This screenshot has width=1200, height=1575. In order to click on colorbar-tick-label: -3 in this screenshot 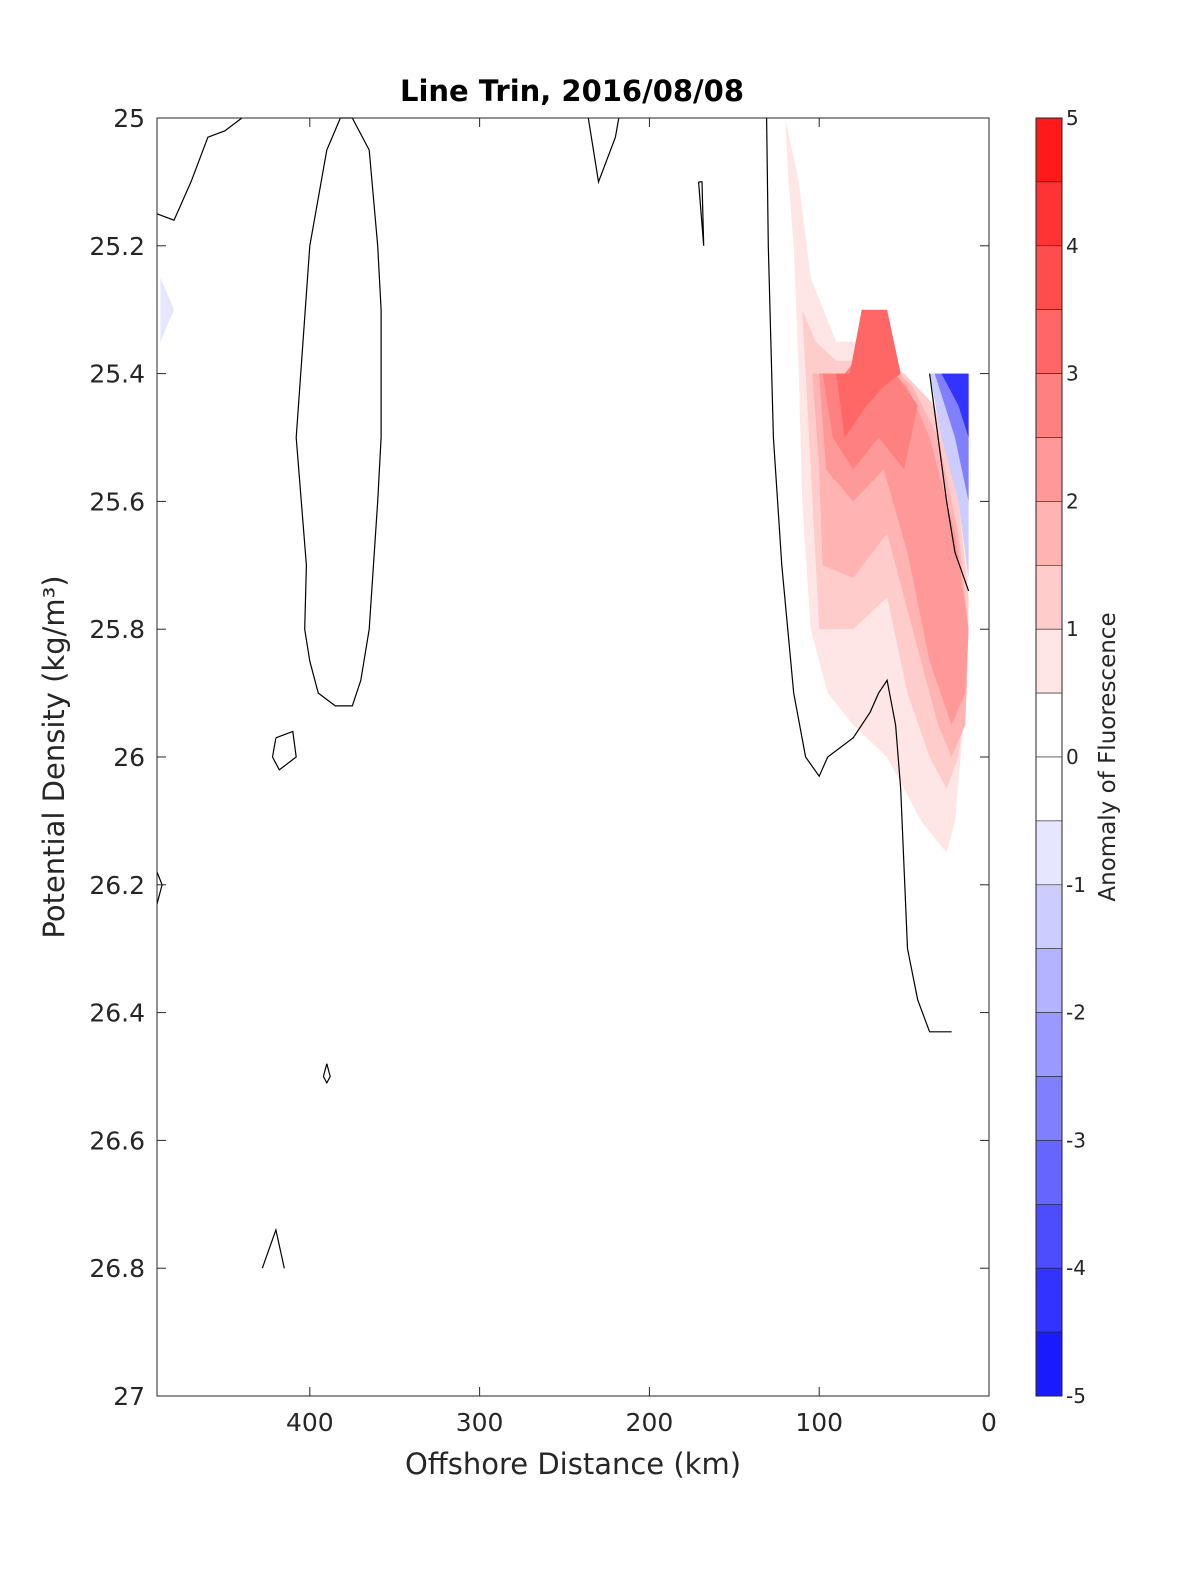, I will do `click(1076, 1140)`.